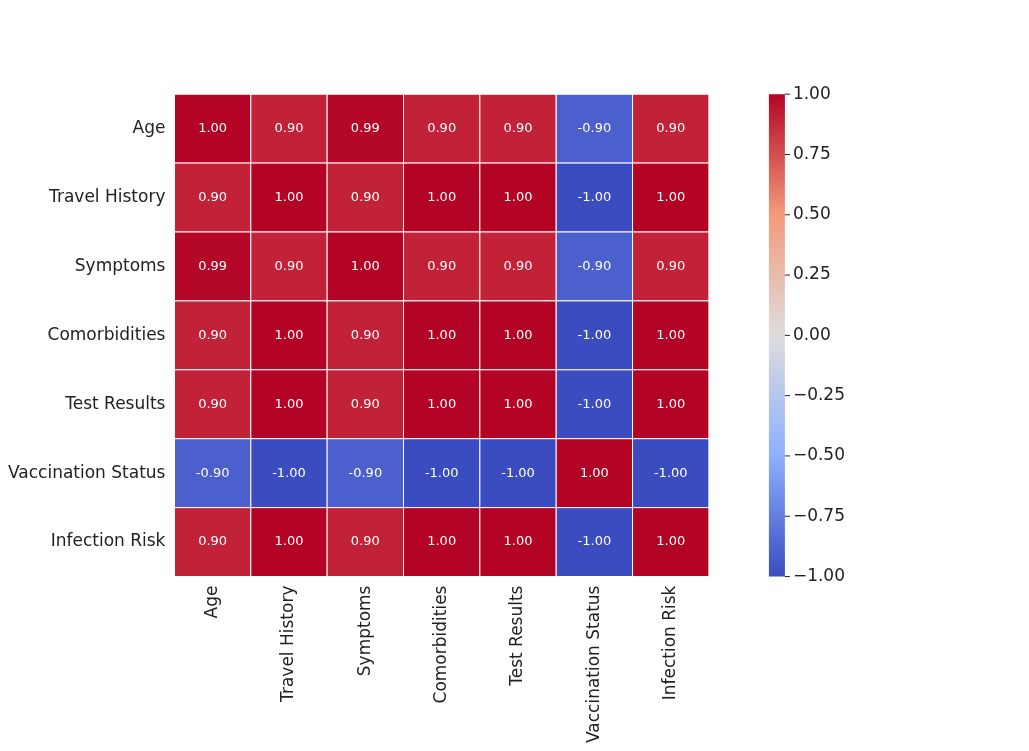  What do you see at coordinates (120, 264) in the screenshot?
I see `y-tick-label: Symptoms` at bounding box center [120, 264].